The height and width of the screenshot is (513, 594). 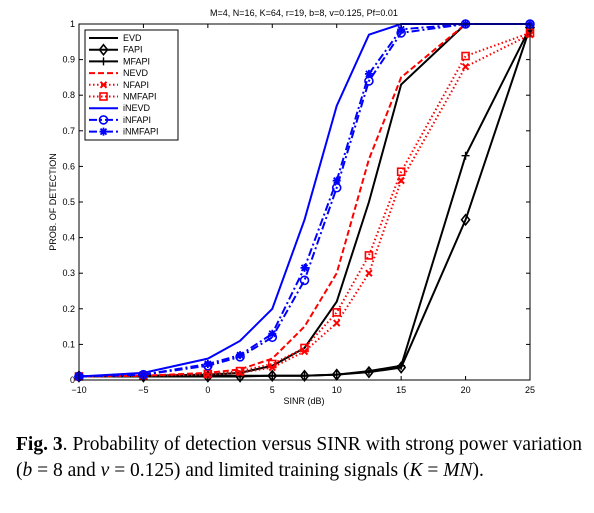 What do you see at coordinates (137, 108) in the screenshot?
I see `legend-label-inevd: iNEVD` at bounding box center [137, 108].